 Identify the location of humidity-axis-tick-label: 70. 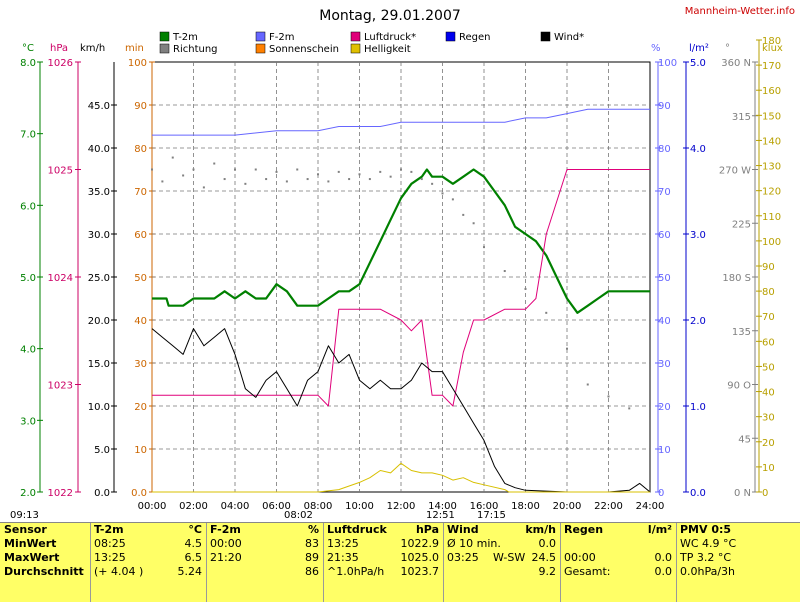
(664, 192).